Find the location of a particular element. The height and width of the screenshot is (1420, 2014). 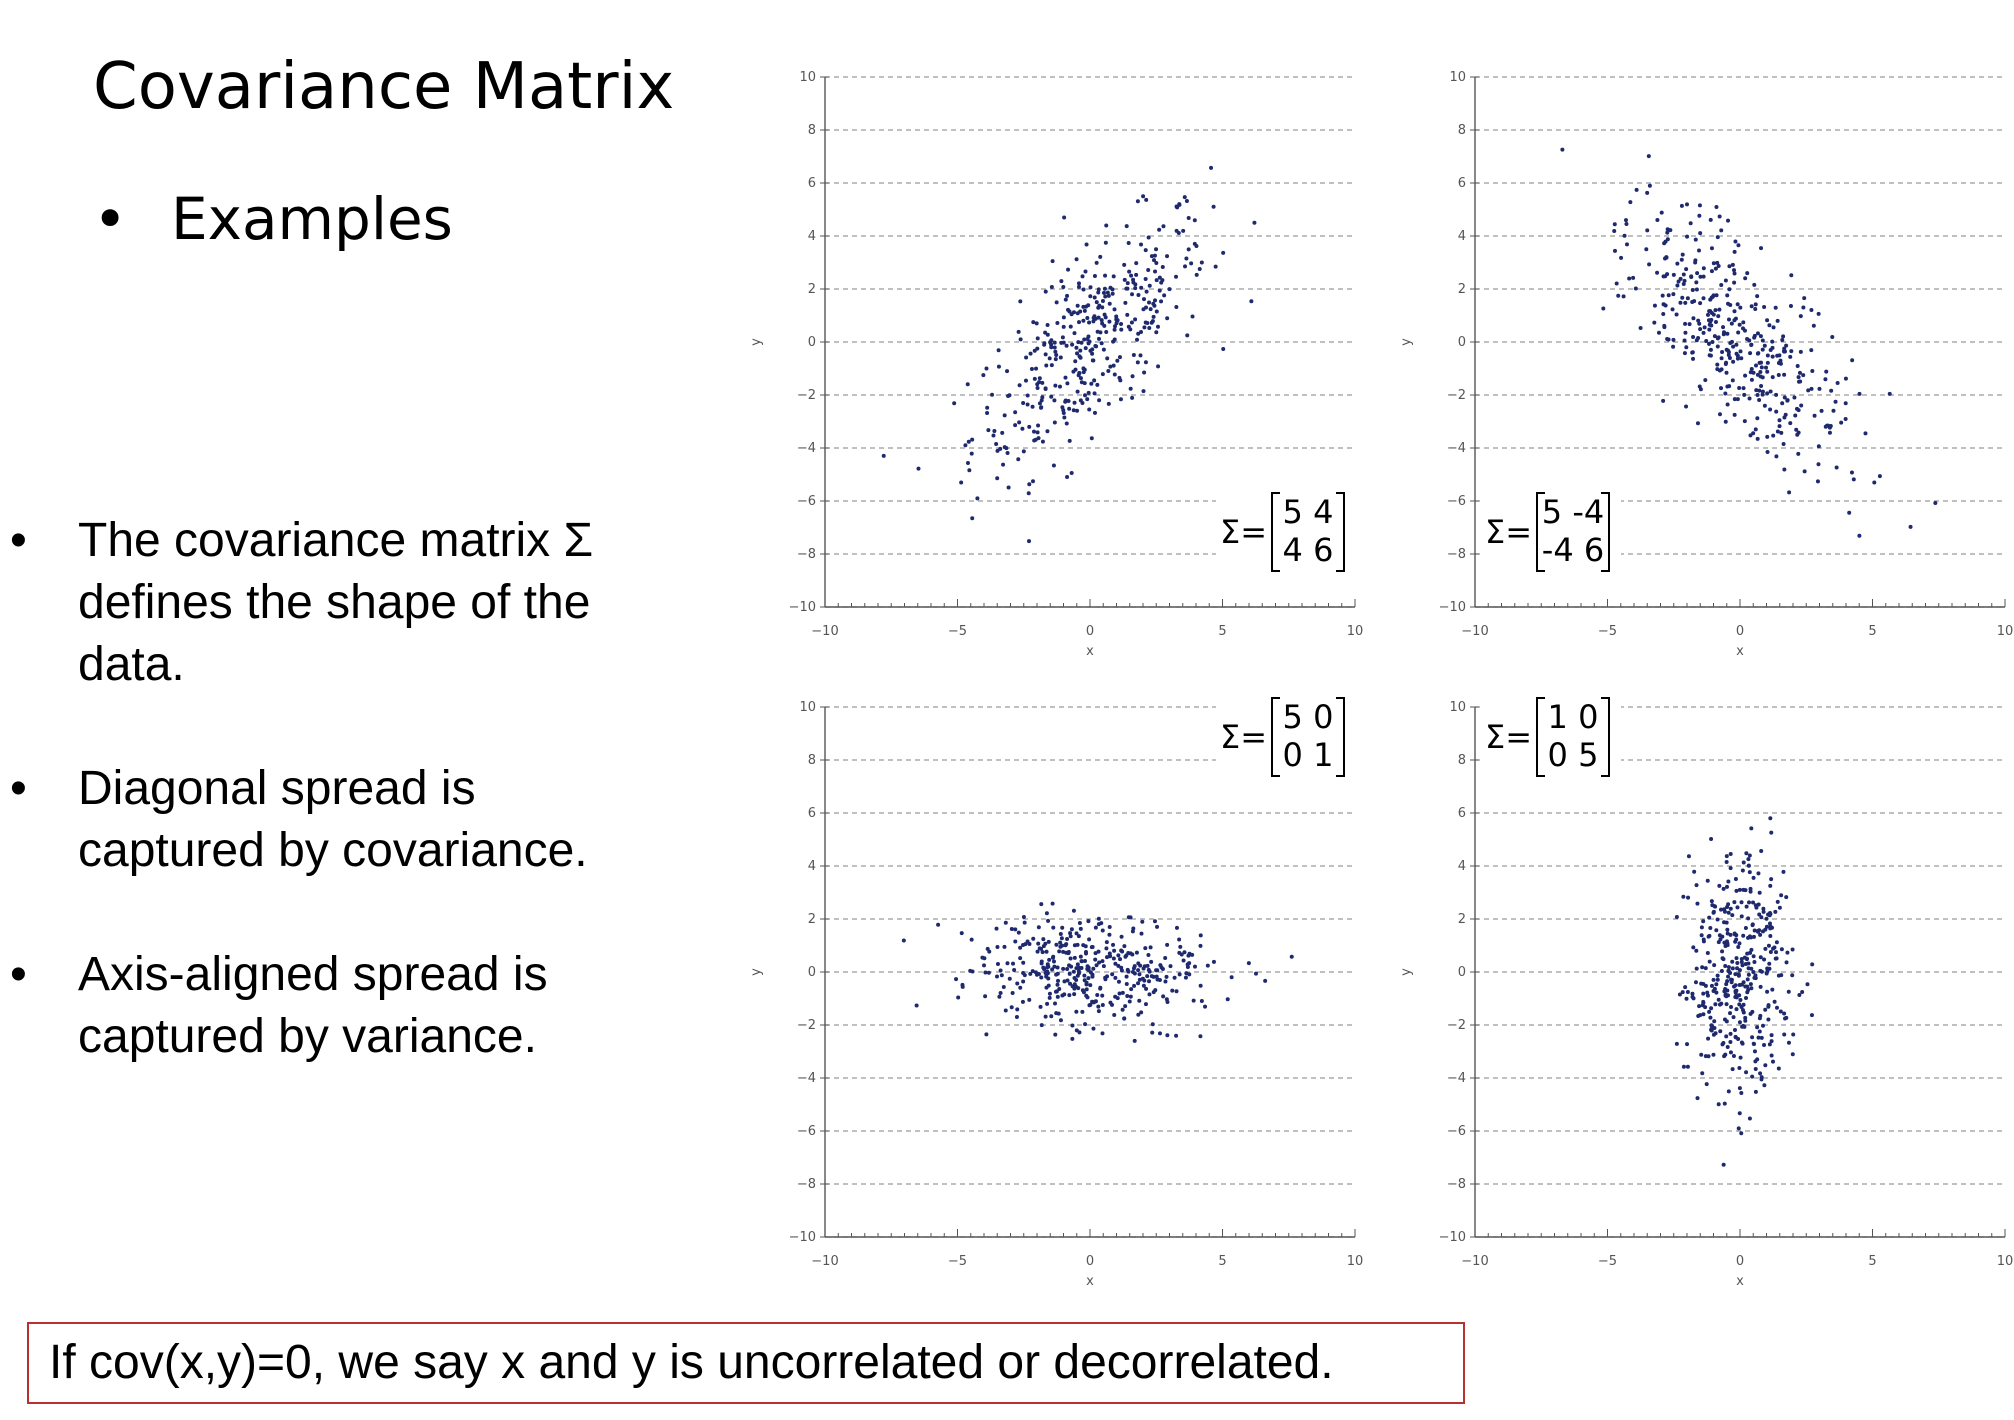

y-tick-label: −10 is located at coordinates (802, 1237).